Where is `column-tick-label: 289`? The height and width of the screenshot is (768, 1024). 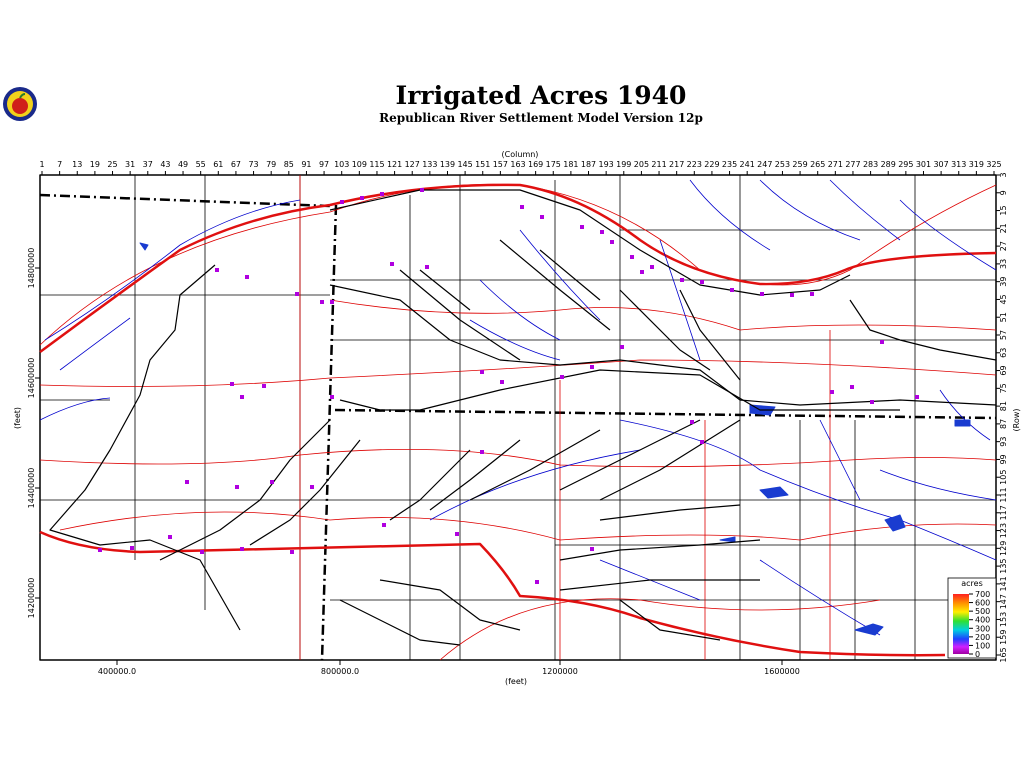
column-tick-label: 289 is located at coordinates (888, 164).